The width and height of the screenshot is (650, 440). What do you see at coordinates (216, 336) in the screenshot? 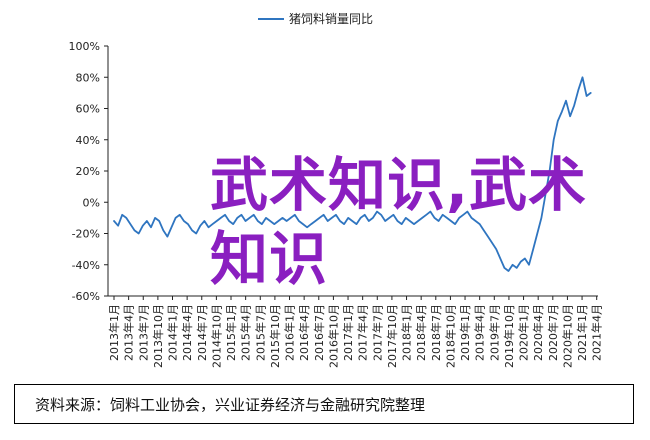
I see `x-tick-label: 2014年10月` at bounding box center [216, 336].